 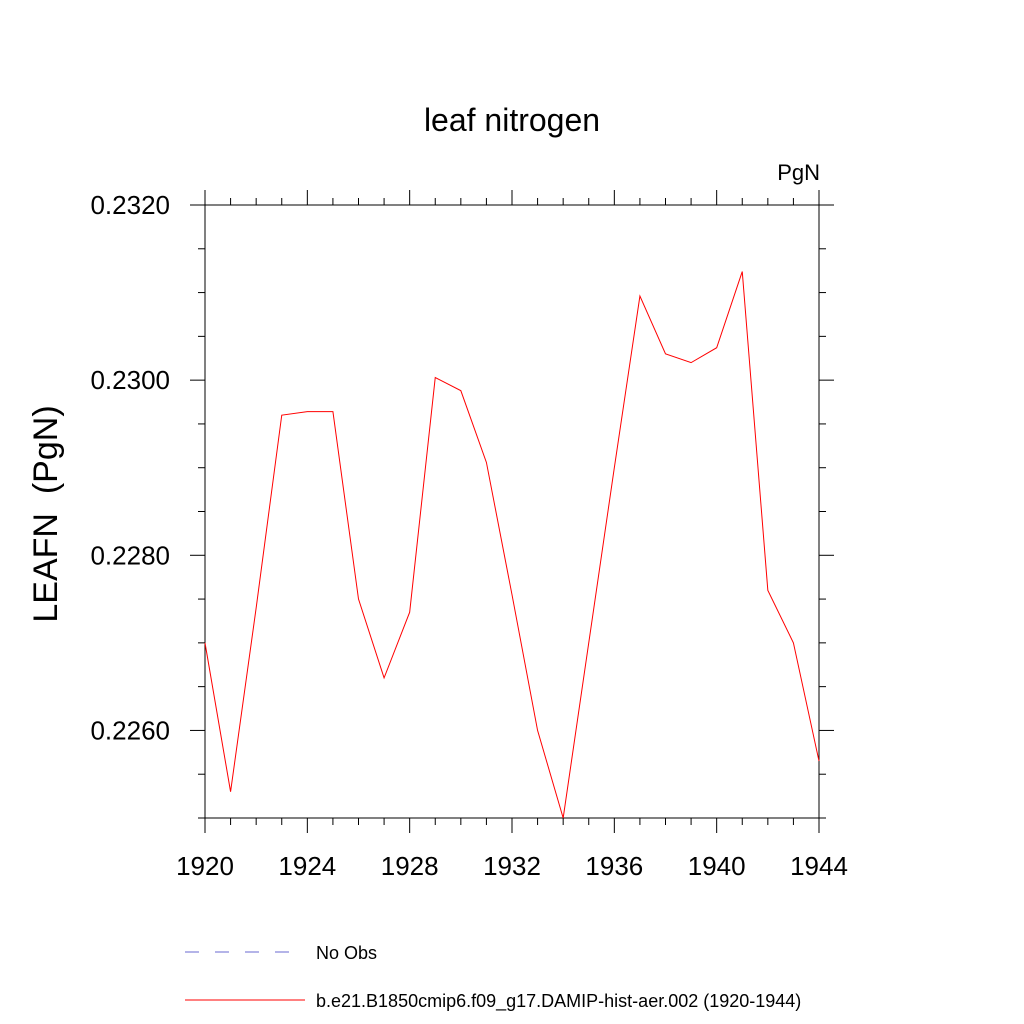 What do you see at coordinates (798, 172) in the screenshot?
I see `units-label: PgN` at bounding box center [798, 172].